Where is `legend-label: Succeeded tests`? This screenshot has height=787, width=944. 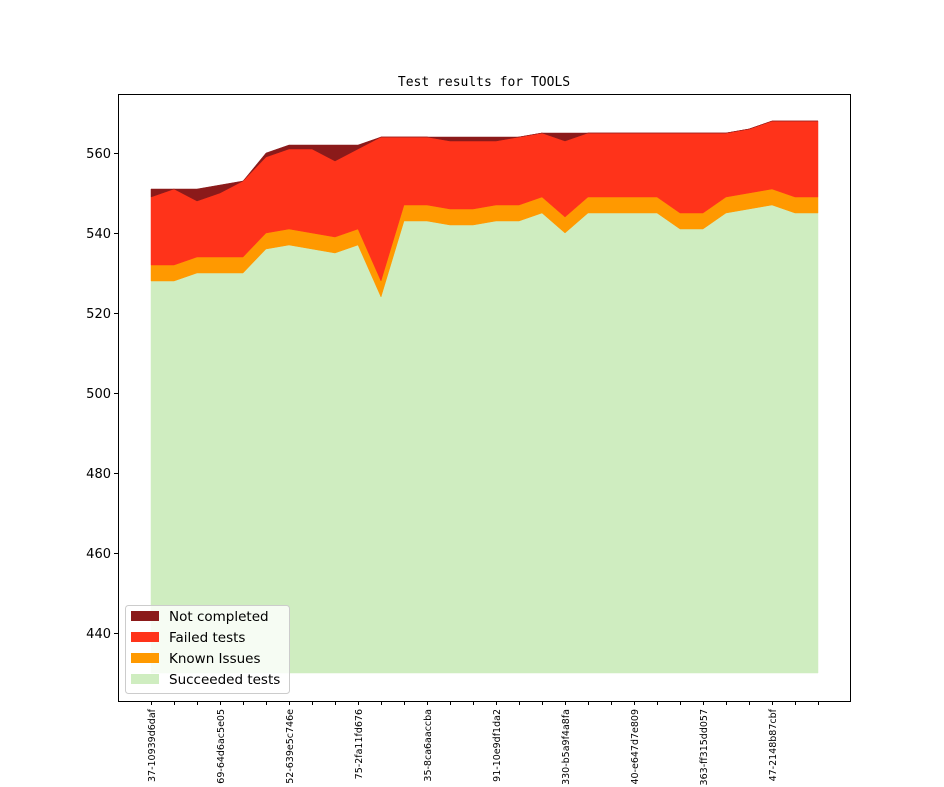 legend-label: Succeeded tests is located at coordinates (224, 680).